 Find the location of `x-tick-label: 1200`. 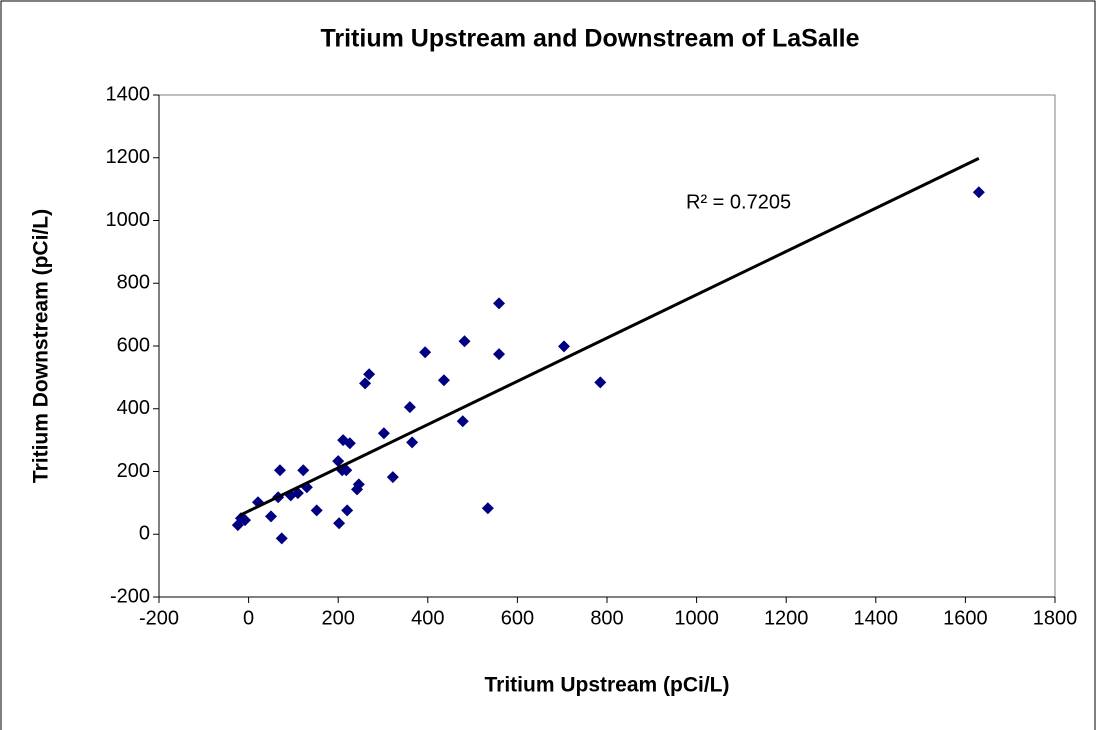

x-tick-label: 1200 is located at coordinates (786, 618).